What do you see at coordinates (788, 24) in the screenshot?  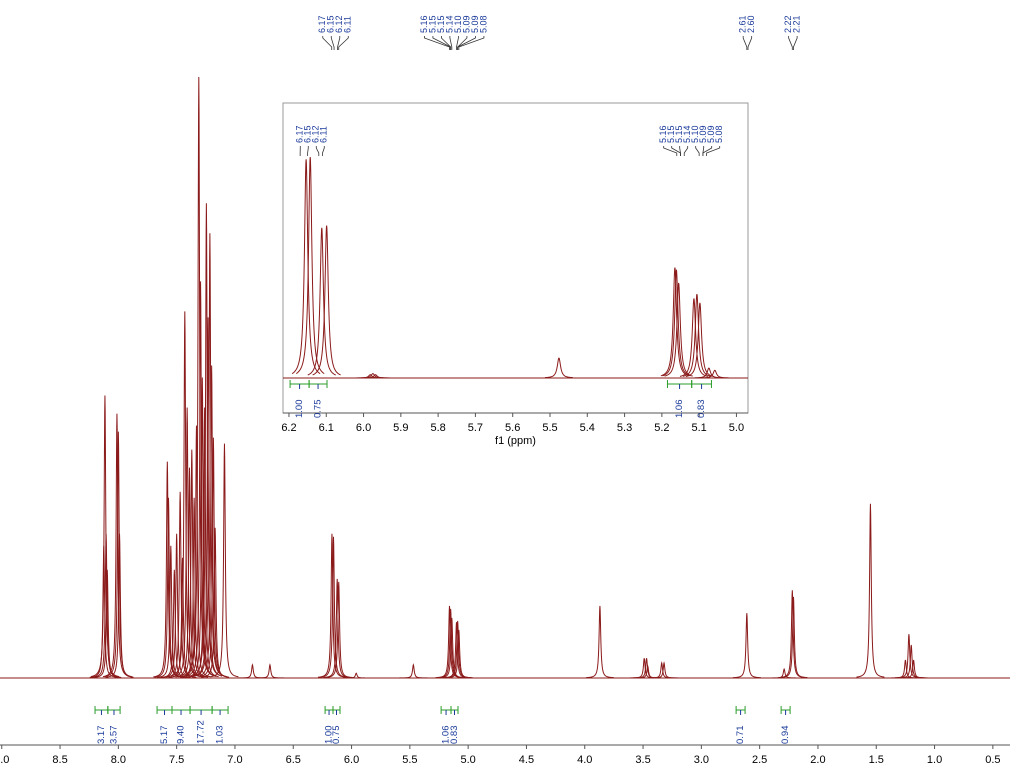 I see `peak-label: 2.22` at bounding box center [788, 24].